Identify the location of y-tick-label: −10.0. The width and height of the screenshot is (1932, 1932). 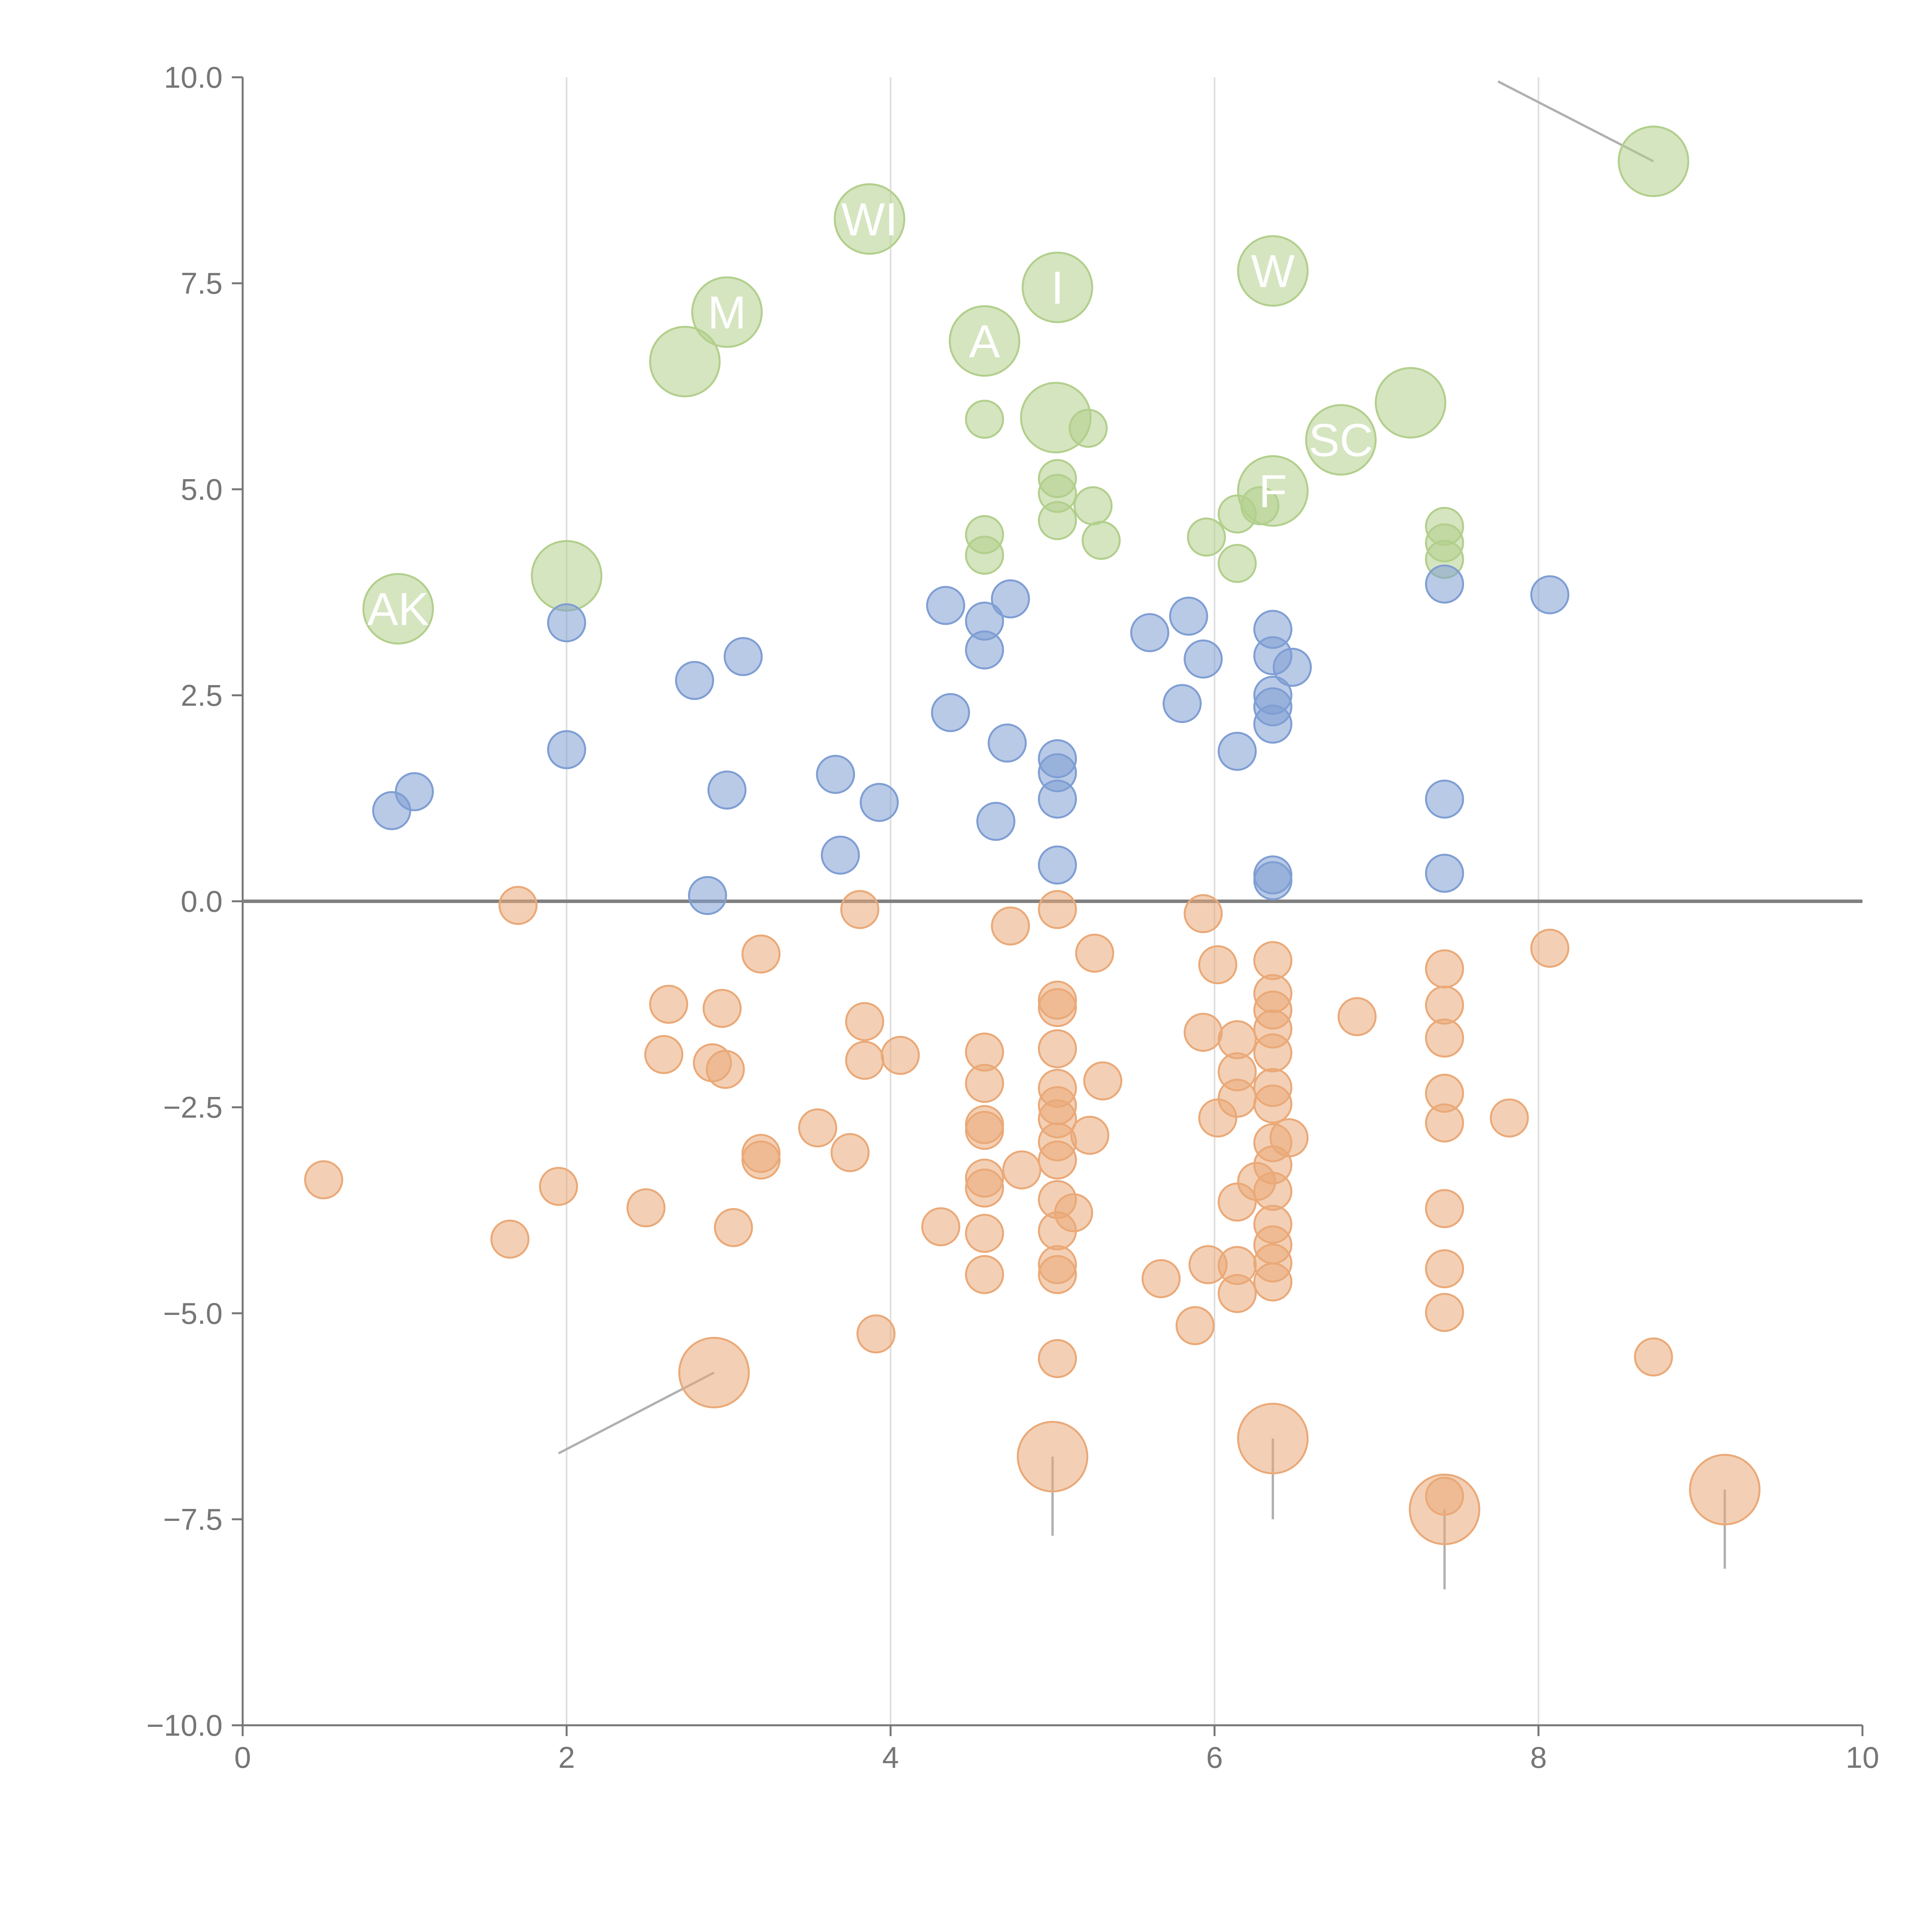
(184, 1725).